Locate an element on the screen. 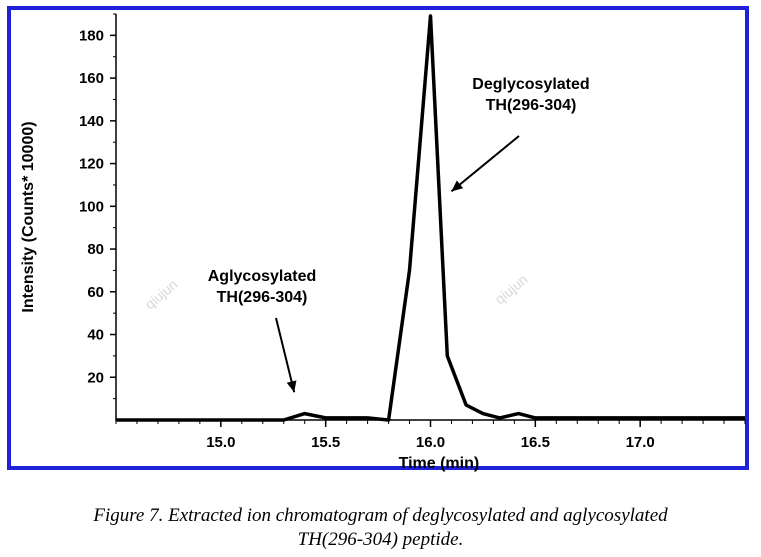 This screenshot has height=557, width=761. x-tick-label: 16.0 is located at coordinates (430, 442).